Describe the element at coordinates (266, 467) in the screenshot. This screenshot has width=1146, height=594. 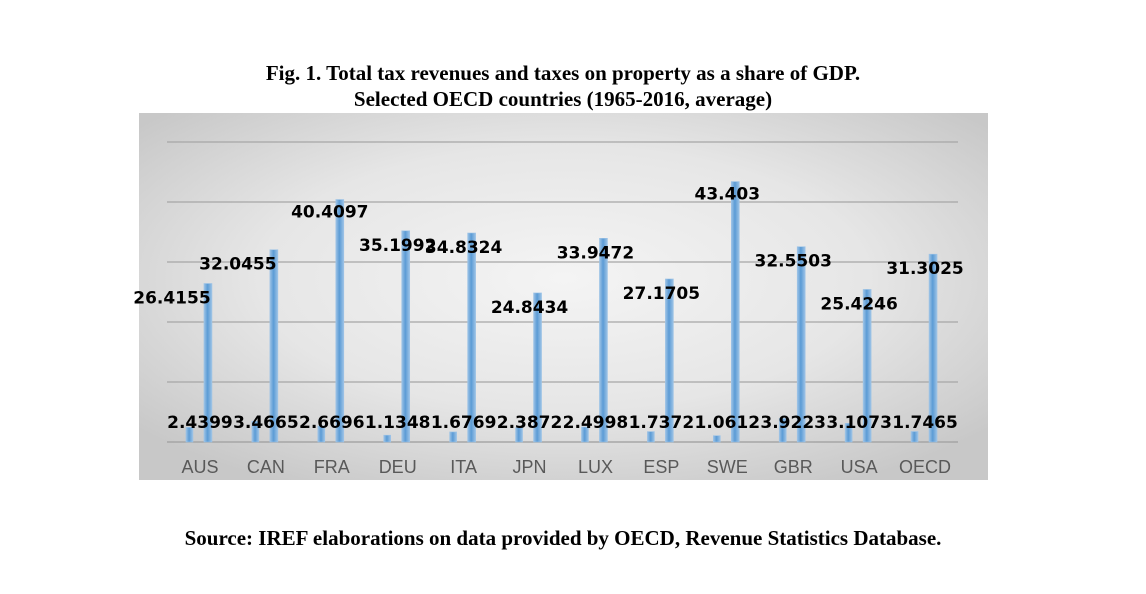
I see `x-tick-can: CAN` at that location.